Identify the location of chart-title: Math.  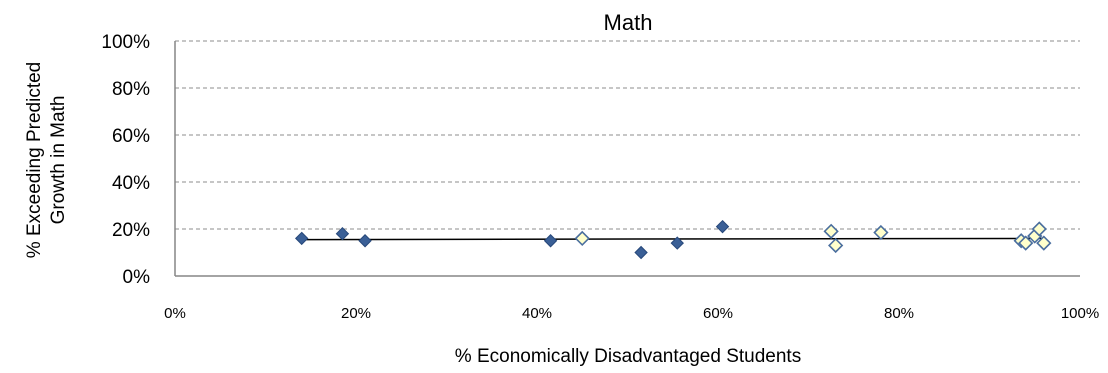
(628, 22).